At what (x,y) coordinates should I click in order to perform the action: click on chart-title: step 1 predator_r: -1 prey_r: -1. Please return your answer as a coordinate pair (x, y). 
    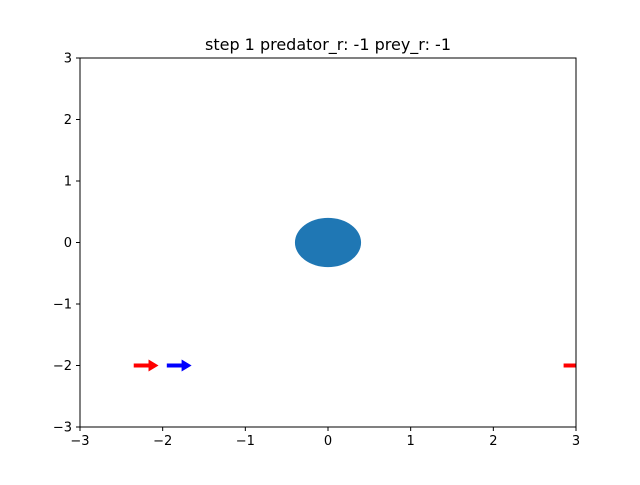
    Looking at the image, I should click on (328, 45).